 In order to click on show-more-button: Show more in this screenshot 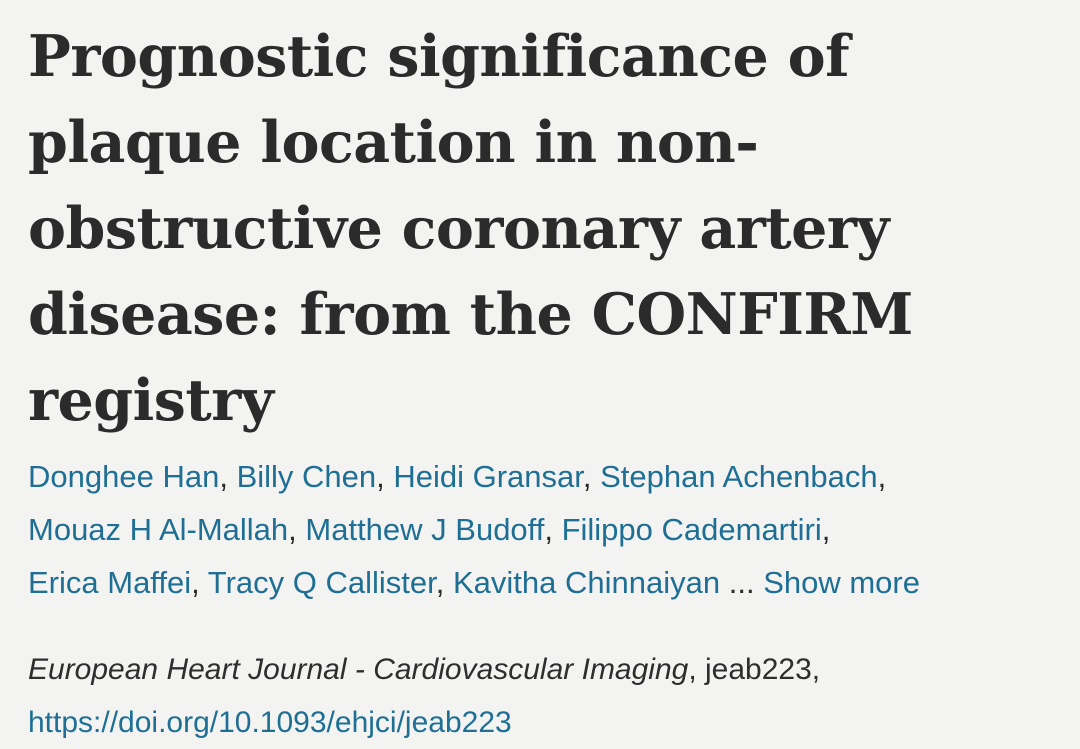, I will do `click(841, 582)`.